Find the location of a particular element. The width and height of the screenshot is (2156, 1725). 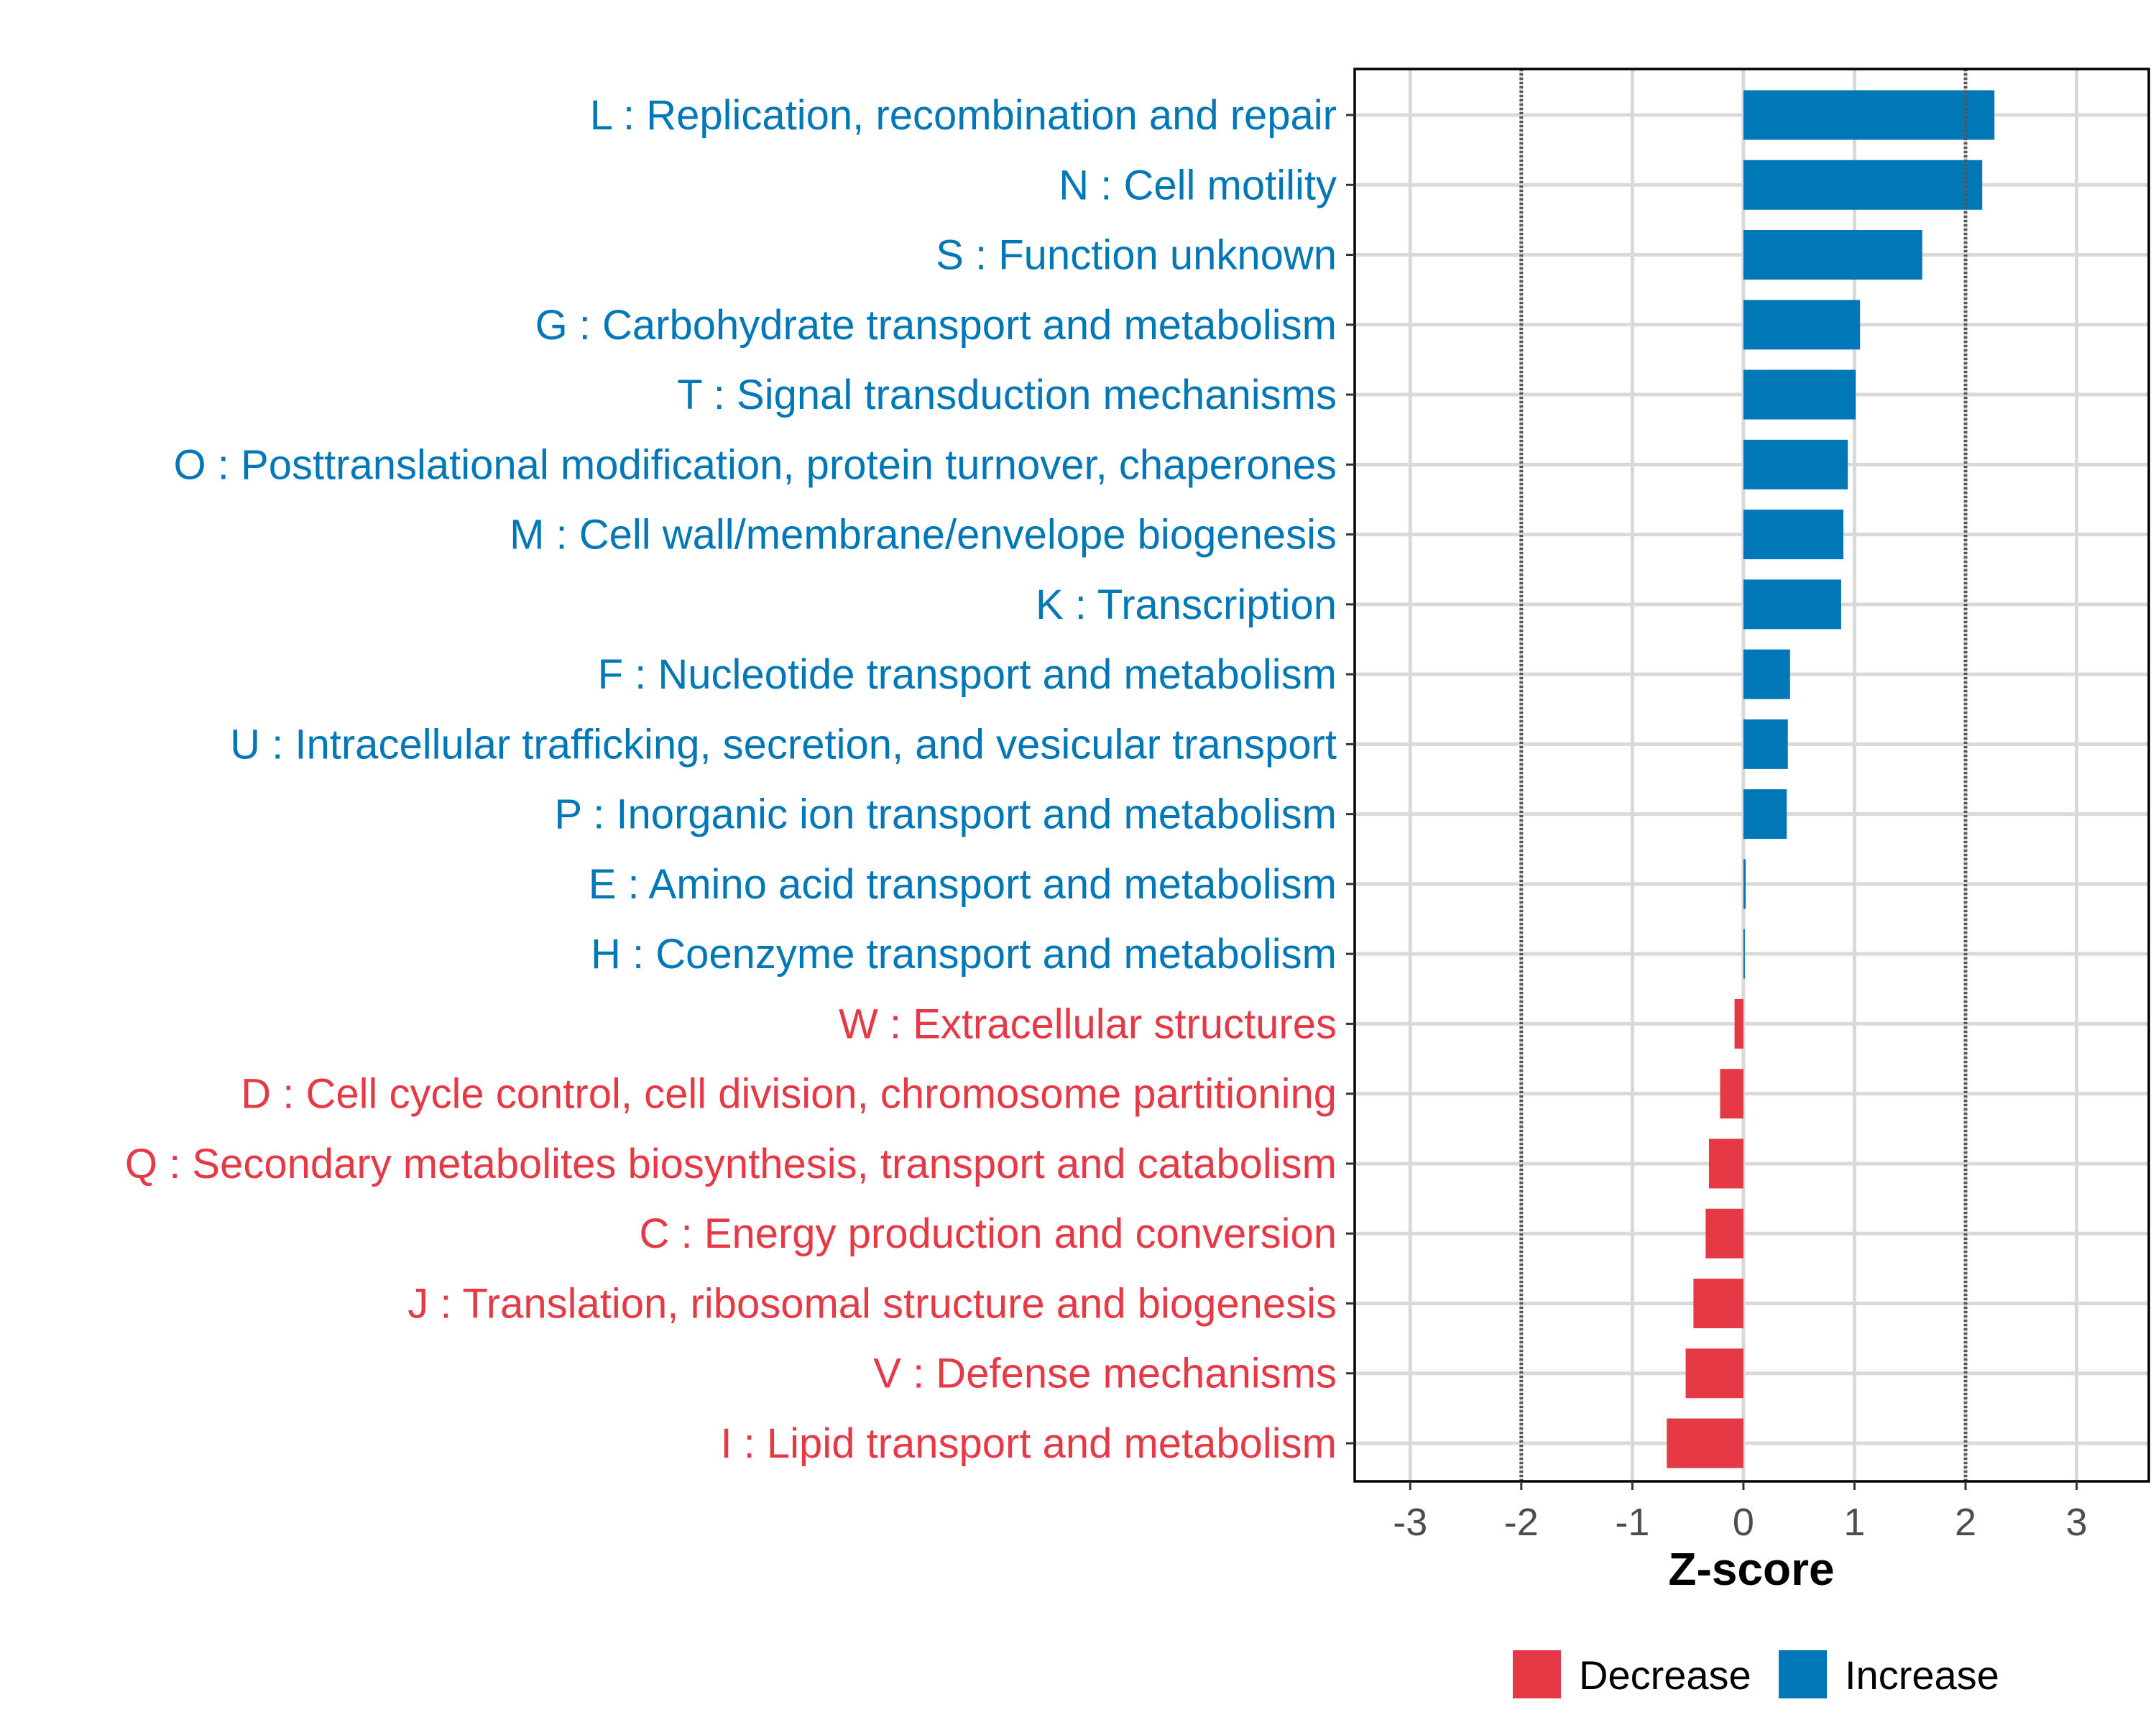

category-label: E : Amino acid transport and metabolism is located at coordinates (963, 884).